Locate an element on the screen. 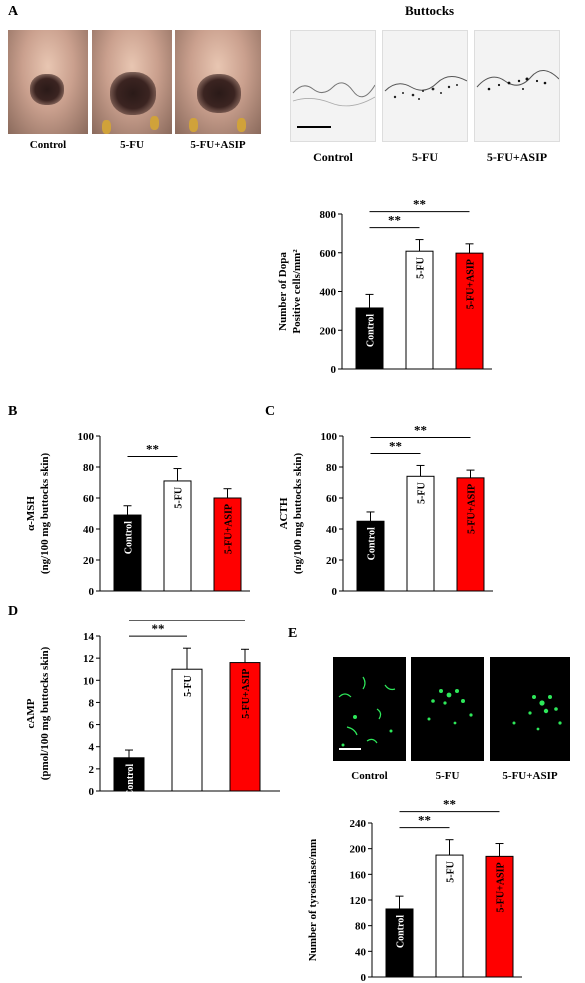 This screenshot has width=585, height=983. y-axis-label: Number of tyrosinase/mm is located at coordinates (313, 900).